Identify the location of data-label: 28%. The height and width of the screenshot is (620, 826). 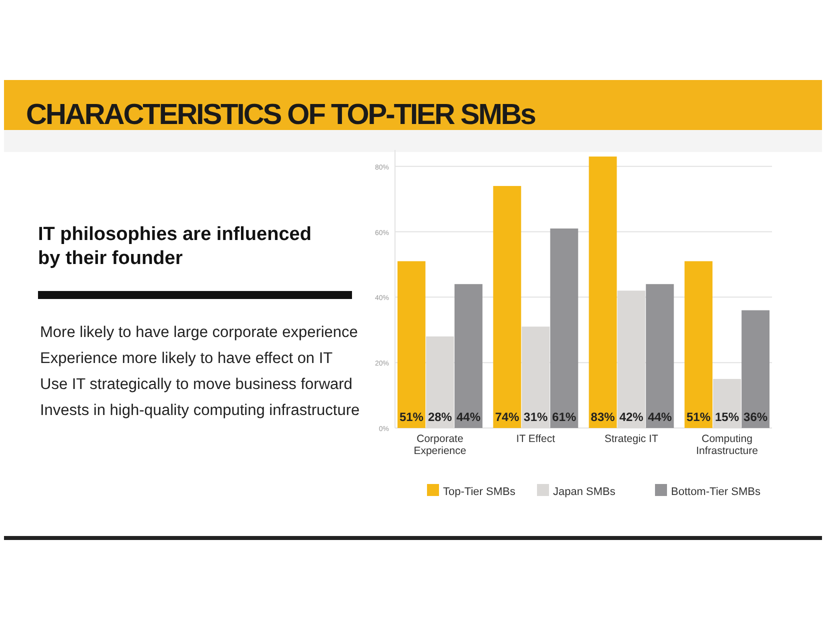
(440, 417).